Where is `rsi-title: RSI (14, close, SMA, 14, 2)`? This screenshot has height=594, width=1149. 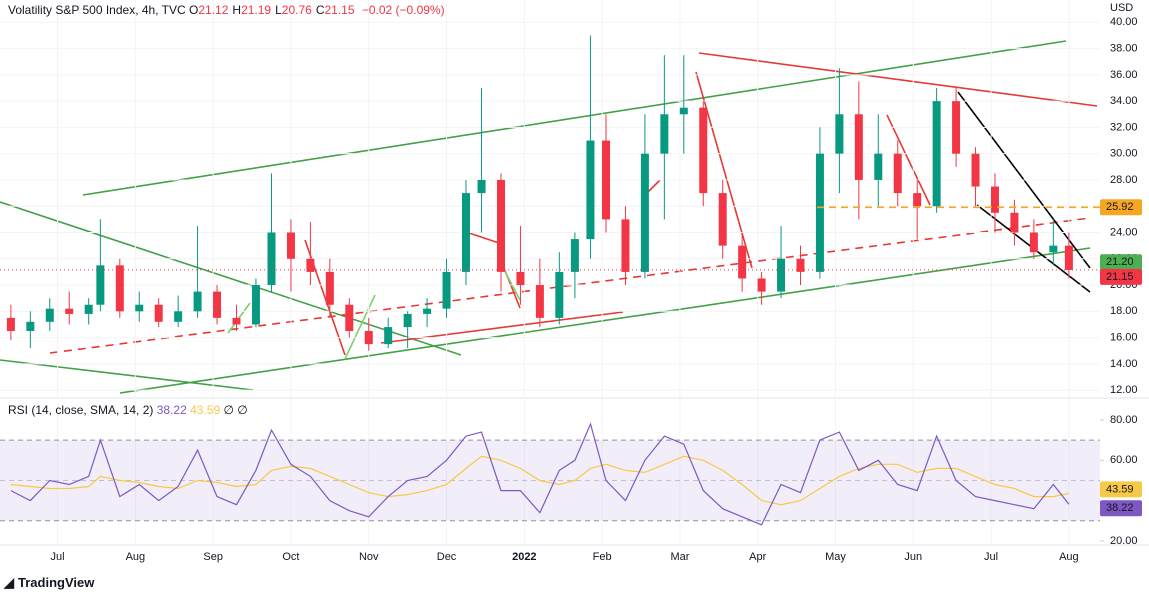
rsi-title: RSI (14, close, SMA, 14, 2) is located at coordinates (81, 410).